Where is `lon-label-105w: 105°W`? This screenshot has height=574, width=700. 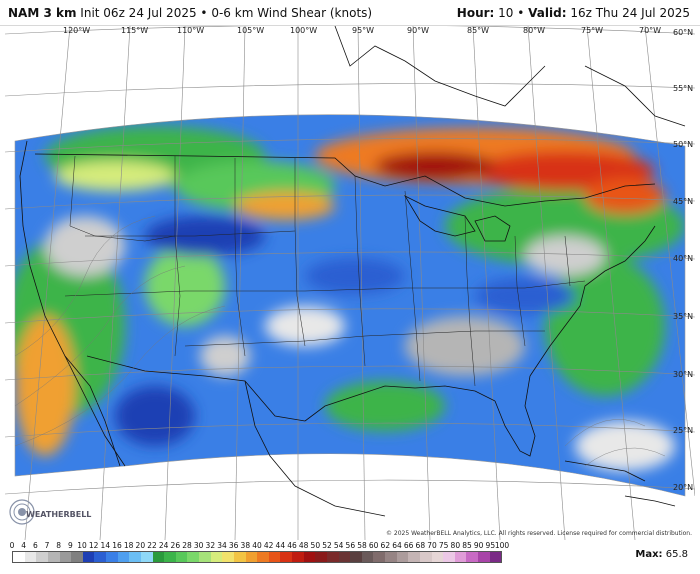
lon-label-105w: 105°W is located at coordinates (251, 30).